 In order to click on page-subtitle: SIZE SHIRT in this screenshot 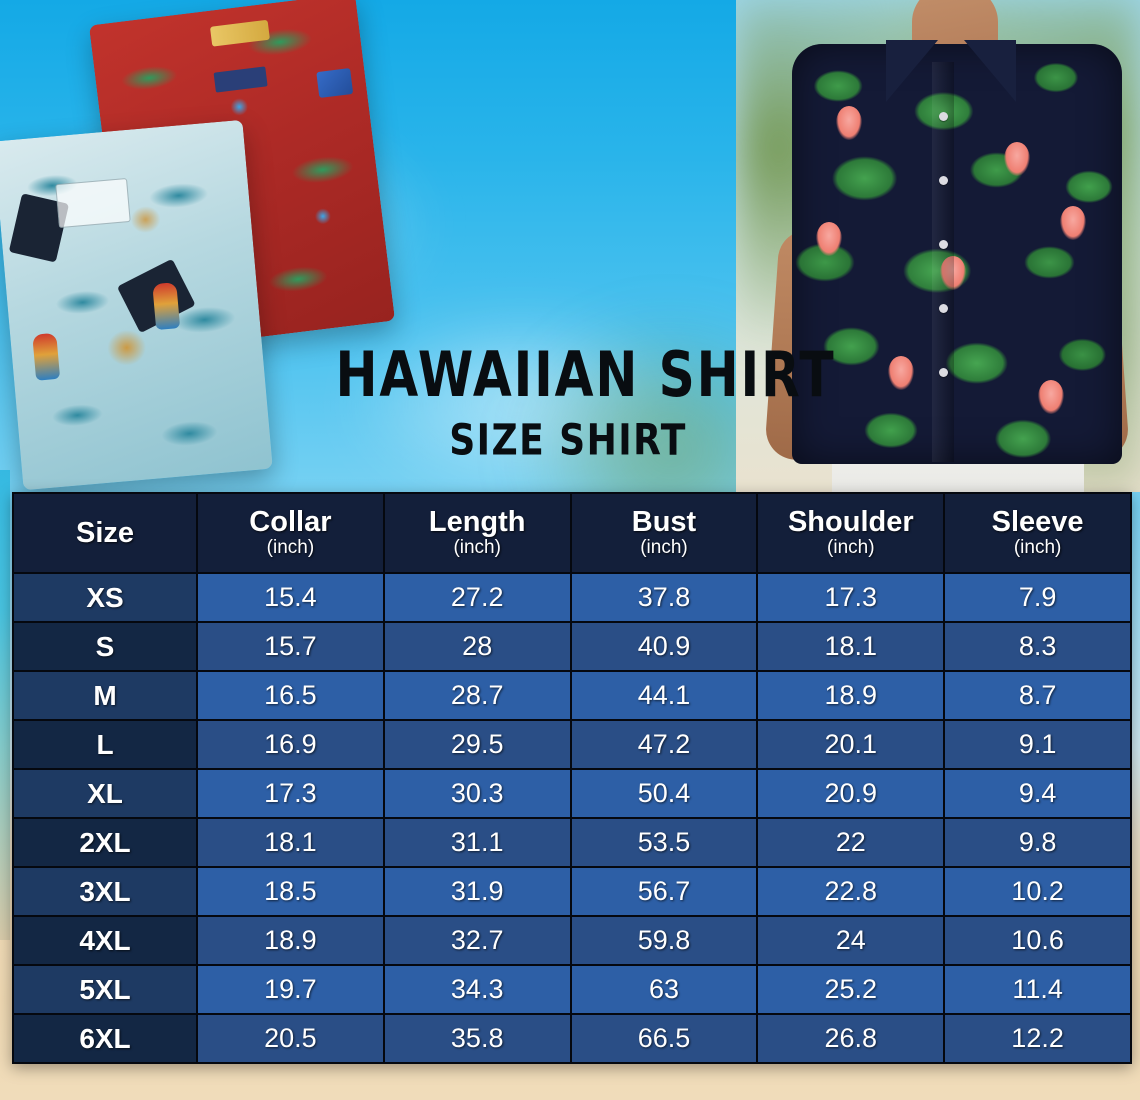, I will do `click(568, 440)`.